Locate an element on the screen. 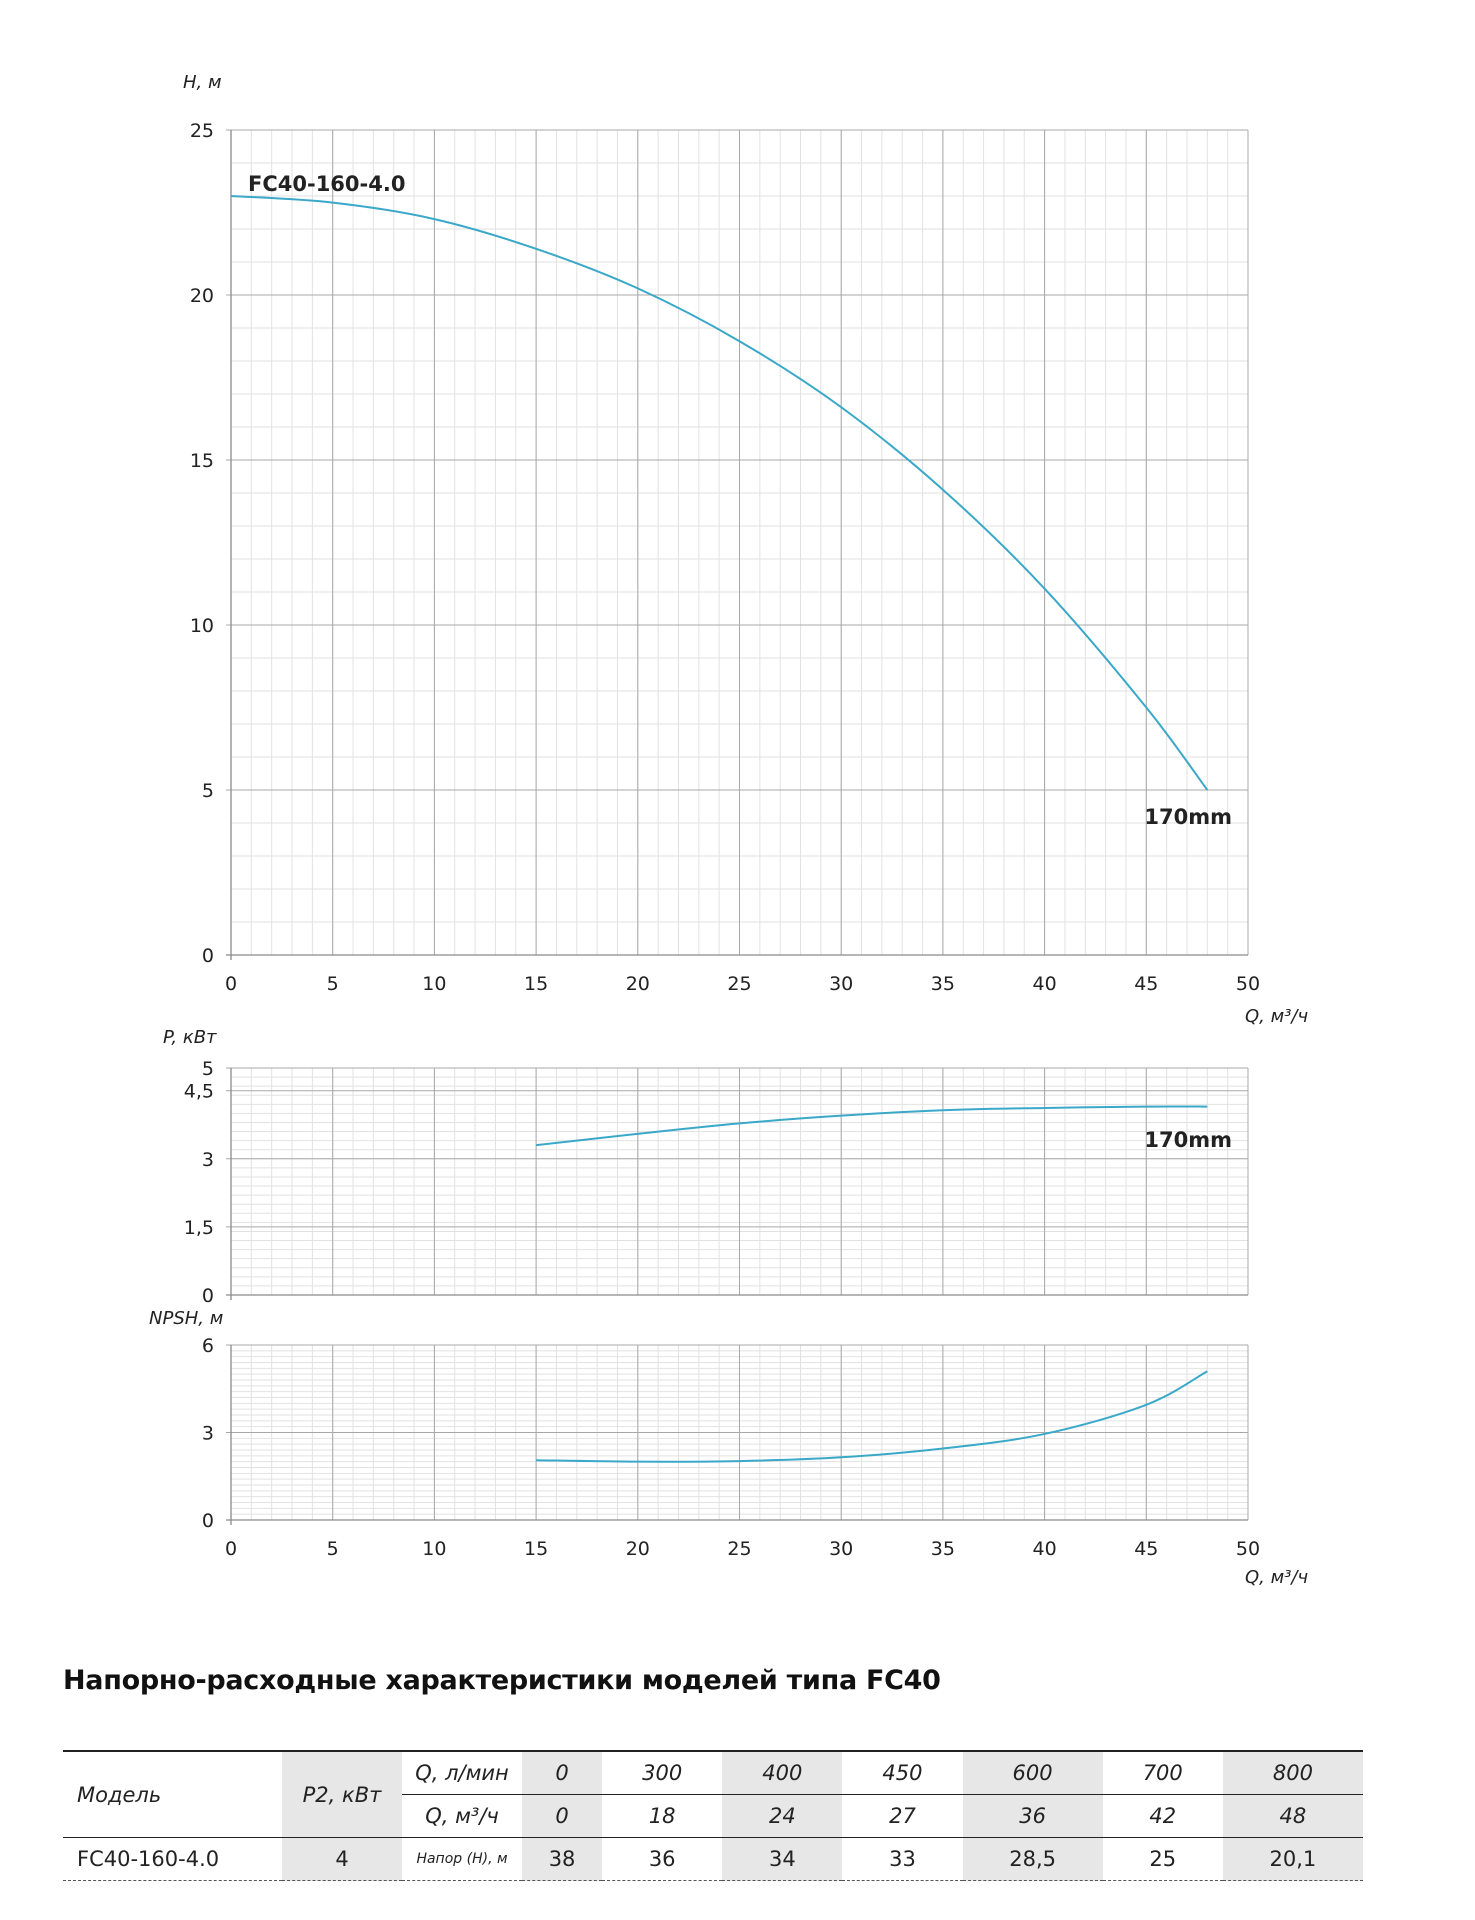 Image resolution: width=1475 pixels, height=1920 pixels. q-lmin-cell: 700 is located at coordinates (1162, 1772).